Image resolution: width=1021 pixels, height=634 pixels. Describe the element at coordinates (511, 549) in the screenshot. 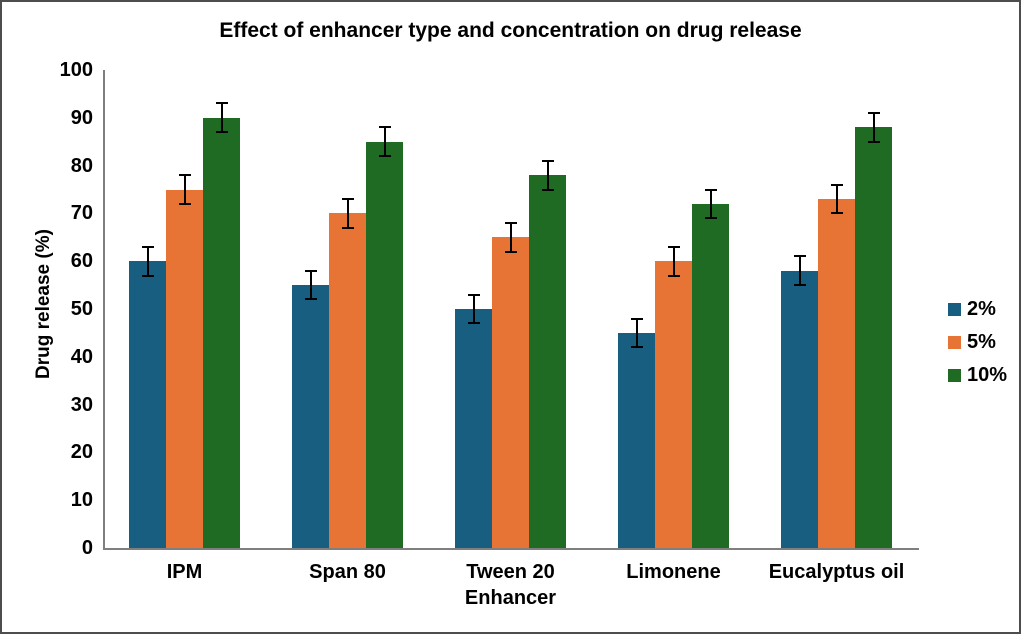

I see `x-axis-line` at that location.